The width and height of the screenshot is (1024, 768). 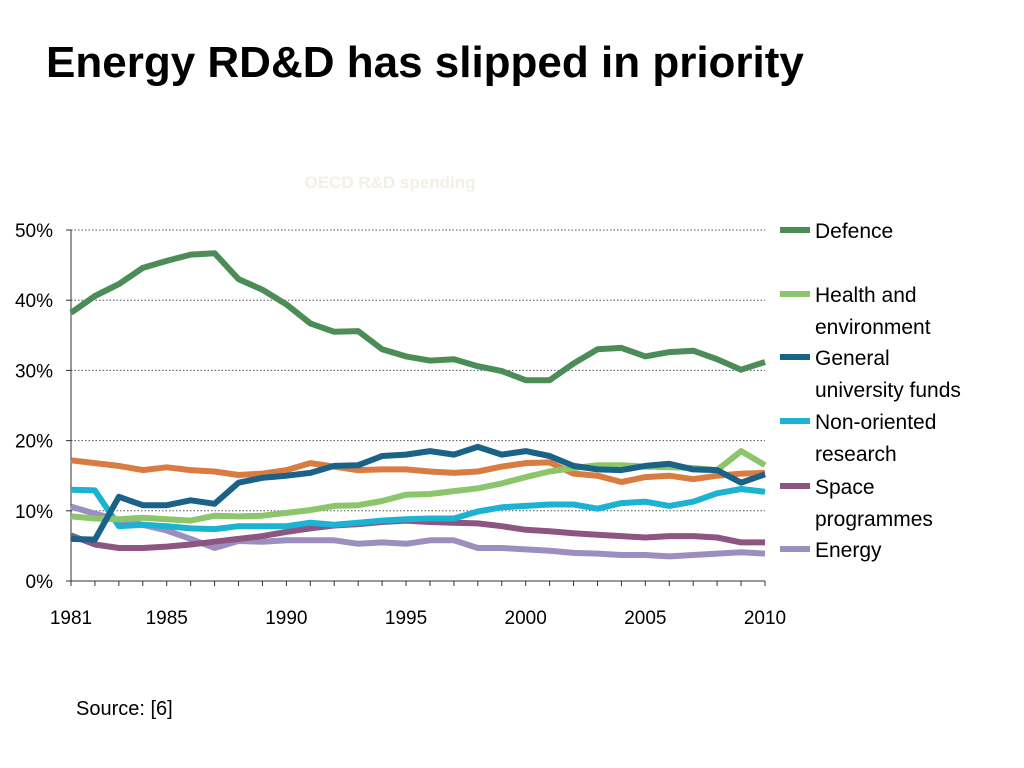 What do you see at coordinates (124, 709) in the screenshot?
I see `source-note: Source: [6]` at bounding box center [124, 709].